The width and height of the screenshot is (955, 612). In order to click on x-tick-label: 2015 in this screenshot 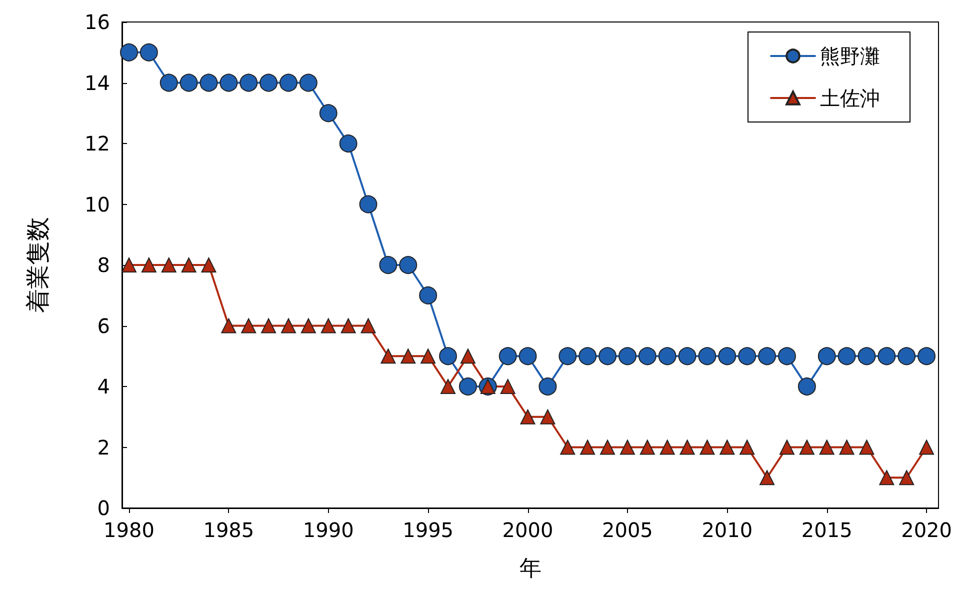, I will do `click(826, 530)`.